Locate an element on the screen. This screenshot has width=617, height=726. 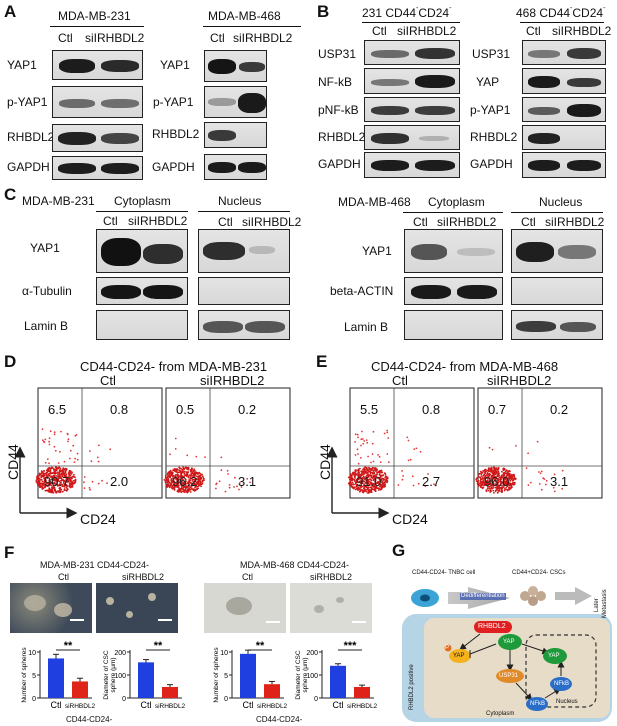
pathway-usp31-node: USP31 is located at coordinates (509, 676).